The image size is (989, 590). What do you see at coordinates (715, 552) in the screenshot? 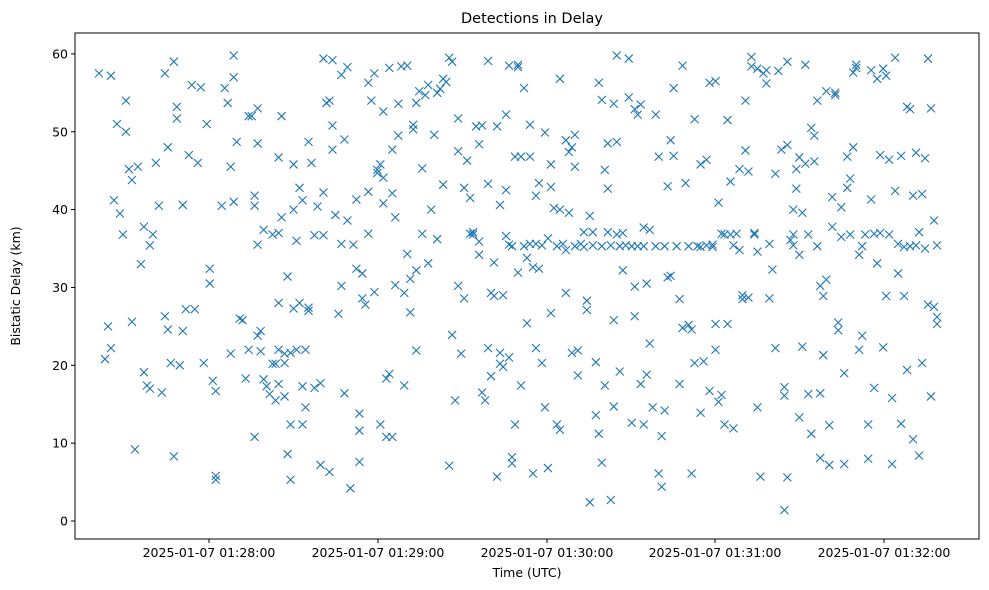
I see `x-tick-label: 2025-01-07 01:31:00` at bounding box center [715, 552].